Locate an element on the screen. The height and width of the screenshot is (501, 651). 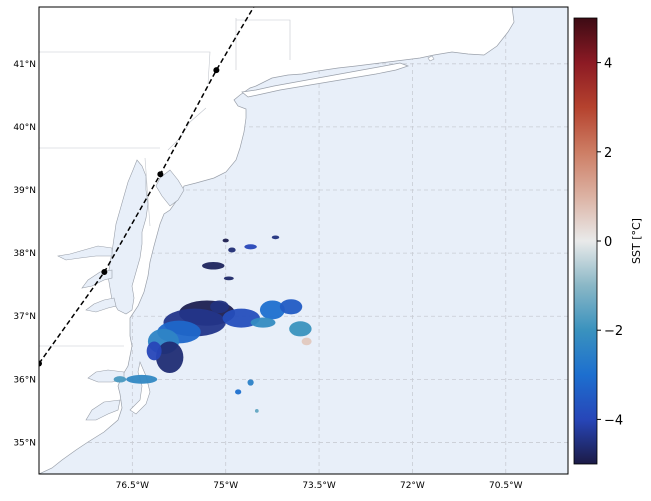
y-tick-label: 36°N is located at coordinates (24, 380).